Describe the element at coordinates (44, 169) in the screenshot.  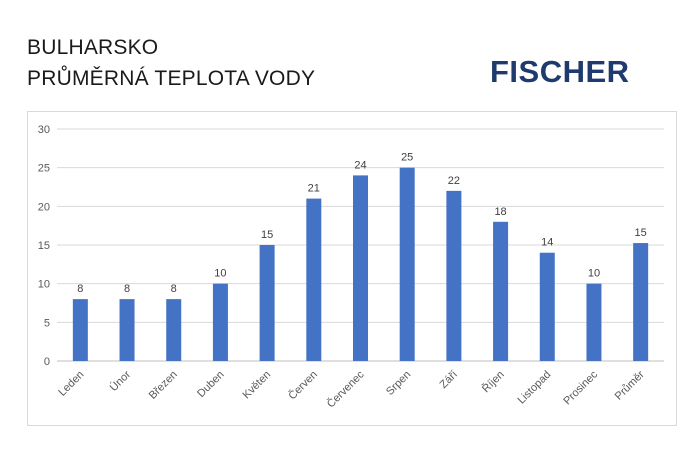
I see `y-tick-label: 25` at that location.